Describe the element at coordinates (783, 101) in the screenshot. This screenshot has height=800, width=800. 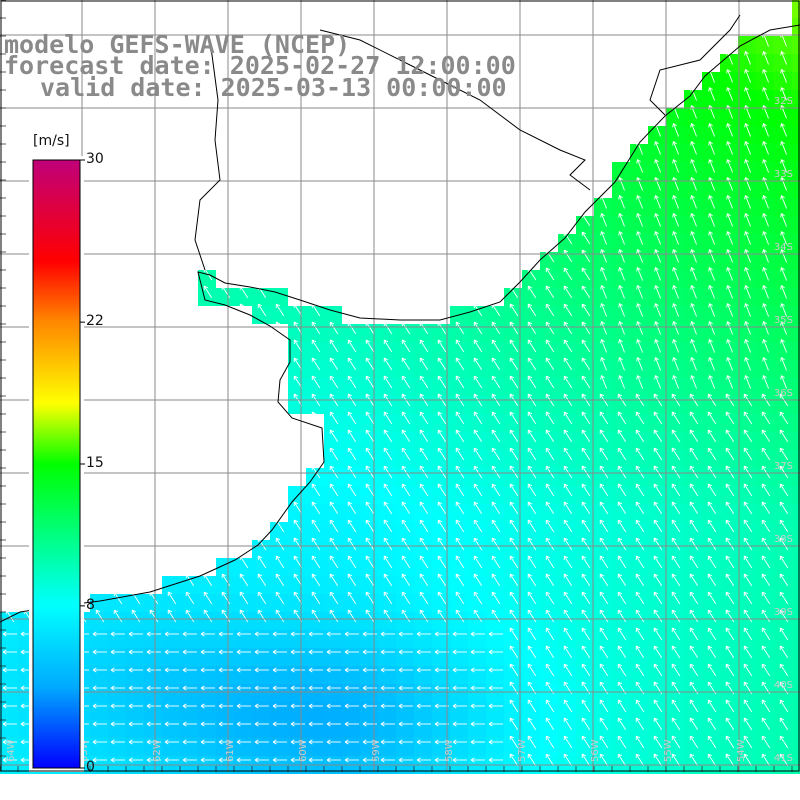
I see `lat-label: 32S` at that location.